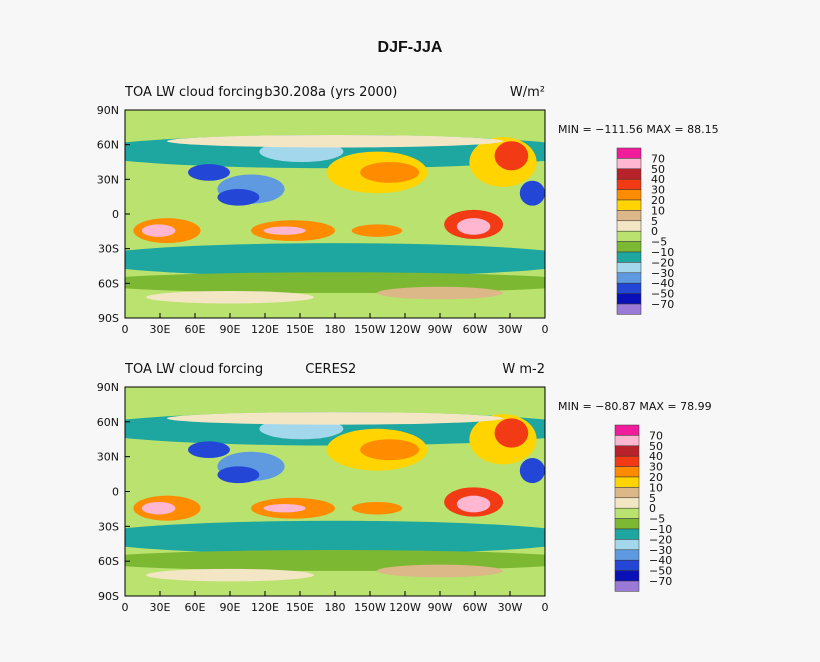  I want to click on colorbar-label: −20, so click(662, 262).